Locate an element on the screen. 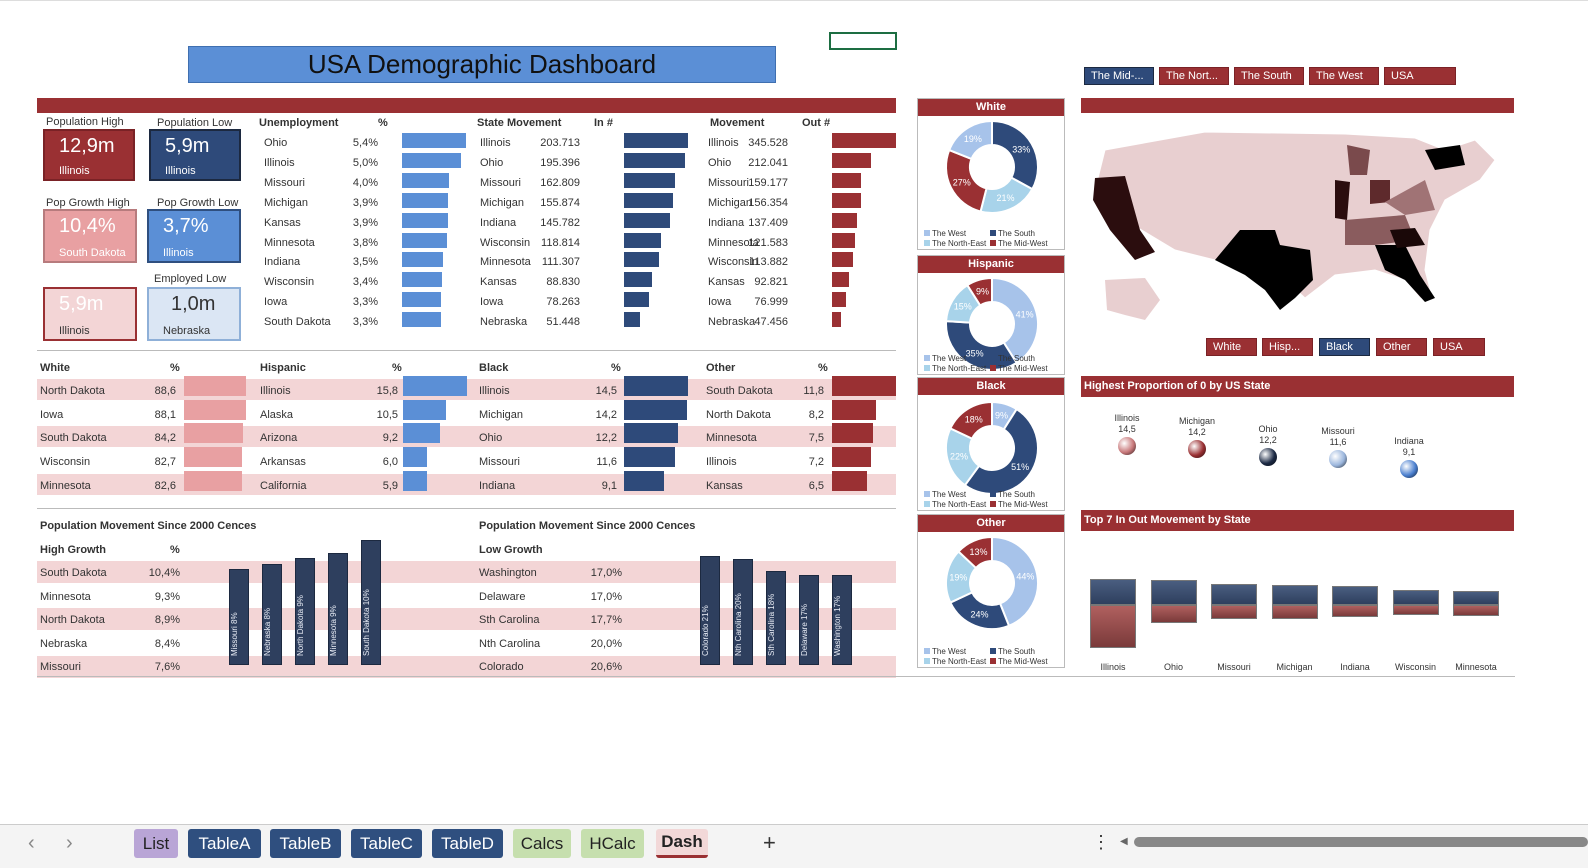 The width and height of the screenshot is (1588, 868). table-row-label: Minnesota is located at coordinates (65, 596).